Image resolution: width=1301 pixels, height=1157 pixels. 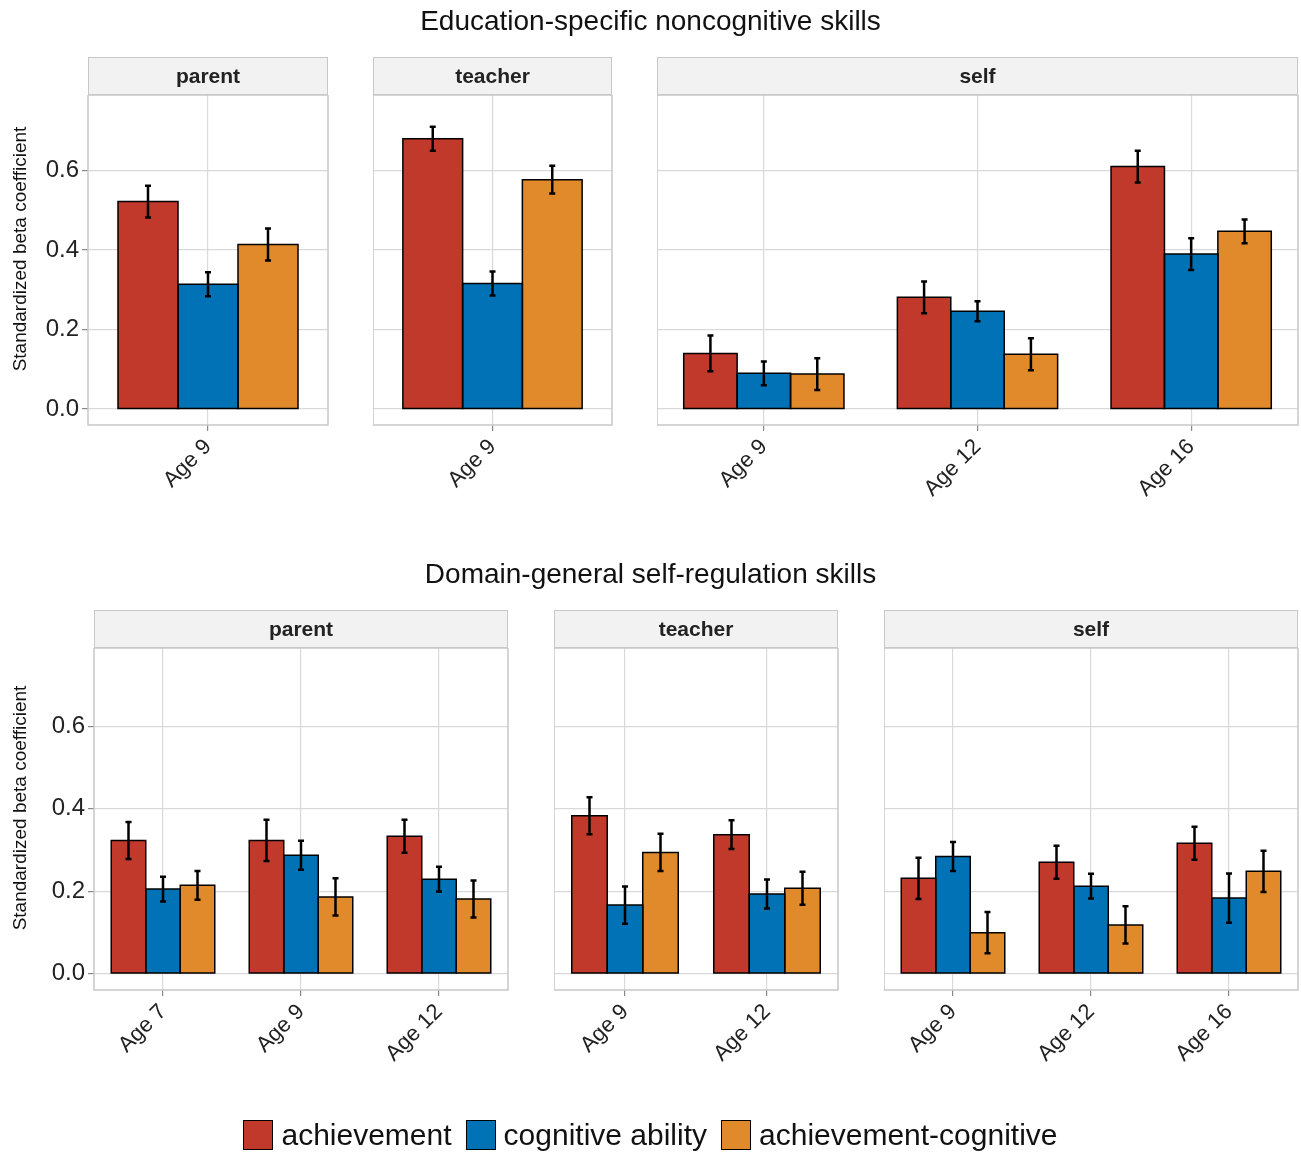 What do you see at coordinates (650, 574) in the screenshot?
I see `text: Domain-general self-regulation skills` at bounding box center [650, 574].